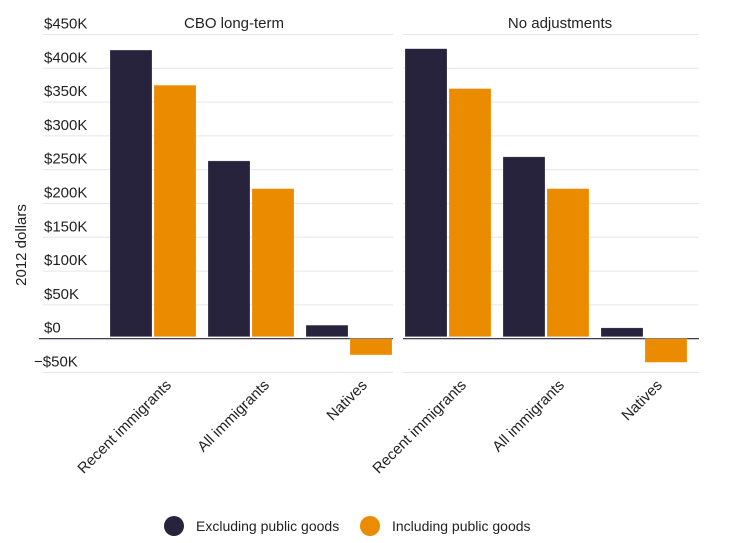  What do you see at coordinates (370, 526) in the screenshot?
I see `legend-marker-including` at bounding box center [370, 526].